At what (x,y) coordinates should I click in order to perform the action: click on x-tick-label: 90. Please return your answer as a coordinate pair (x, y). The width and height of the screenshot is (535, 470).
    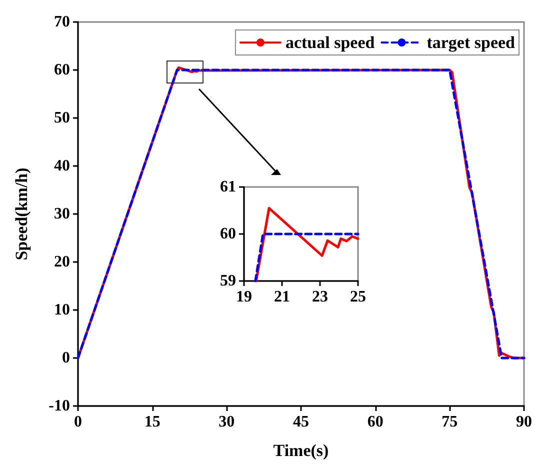
    Looking at the image, I should click on (524, 422).